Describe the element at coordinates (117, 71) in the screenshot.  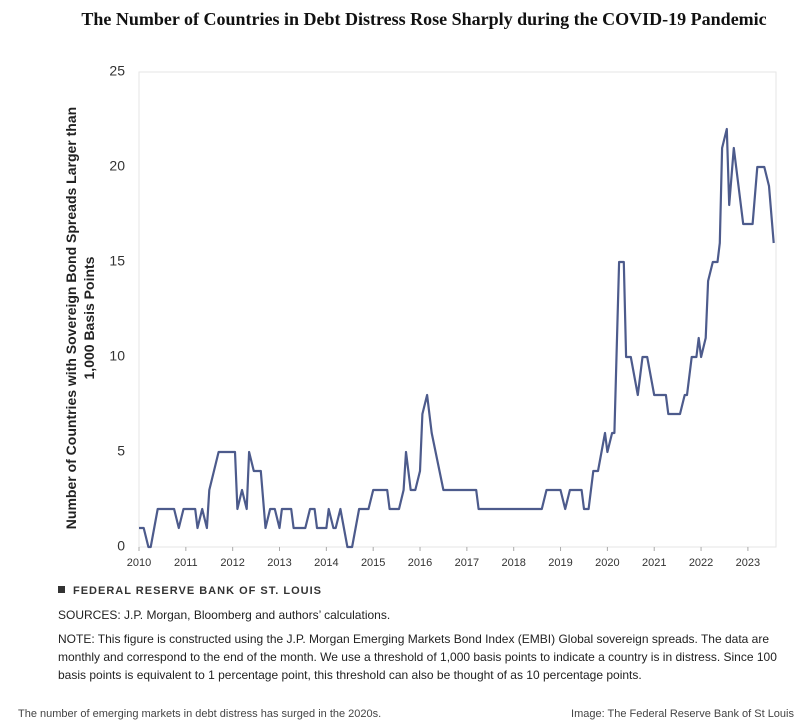
I see `y-tick-label: 25` at that location.